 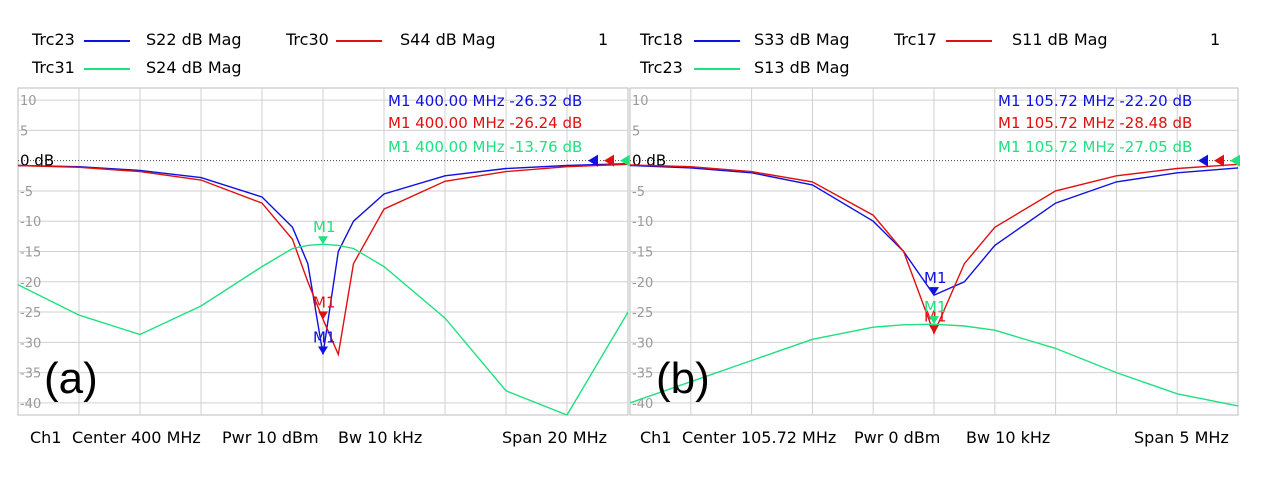 I want to click on legend-row-1-a: Trc23 S22 dB Mag Trc30 S44 dB Mag 1, so click(x=318, y=40).